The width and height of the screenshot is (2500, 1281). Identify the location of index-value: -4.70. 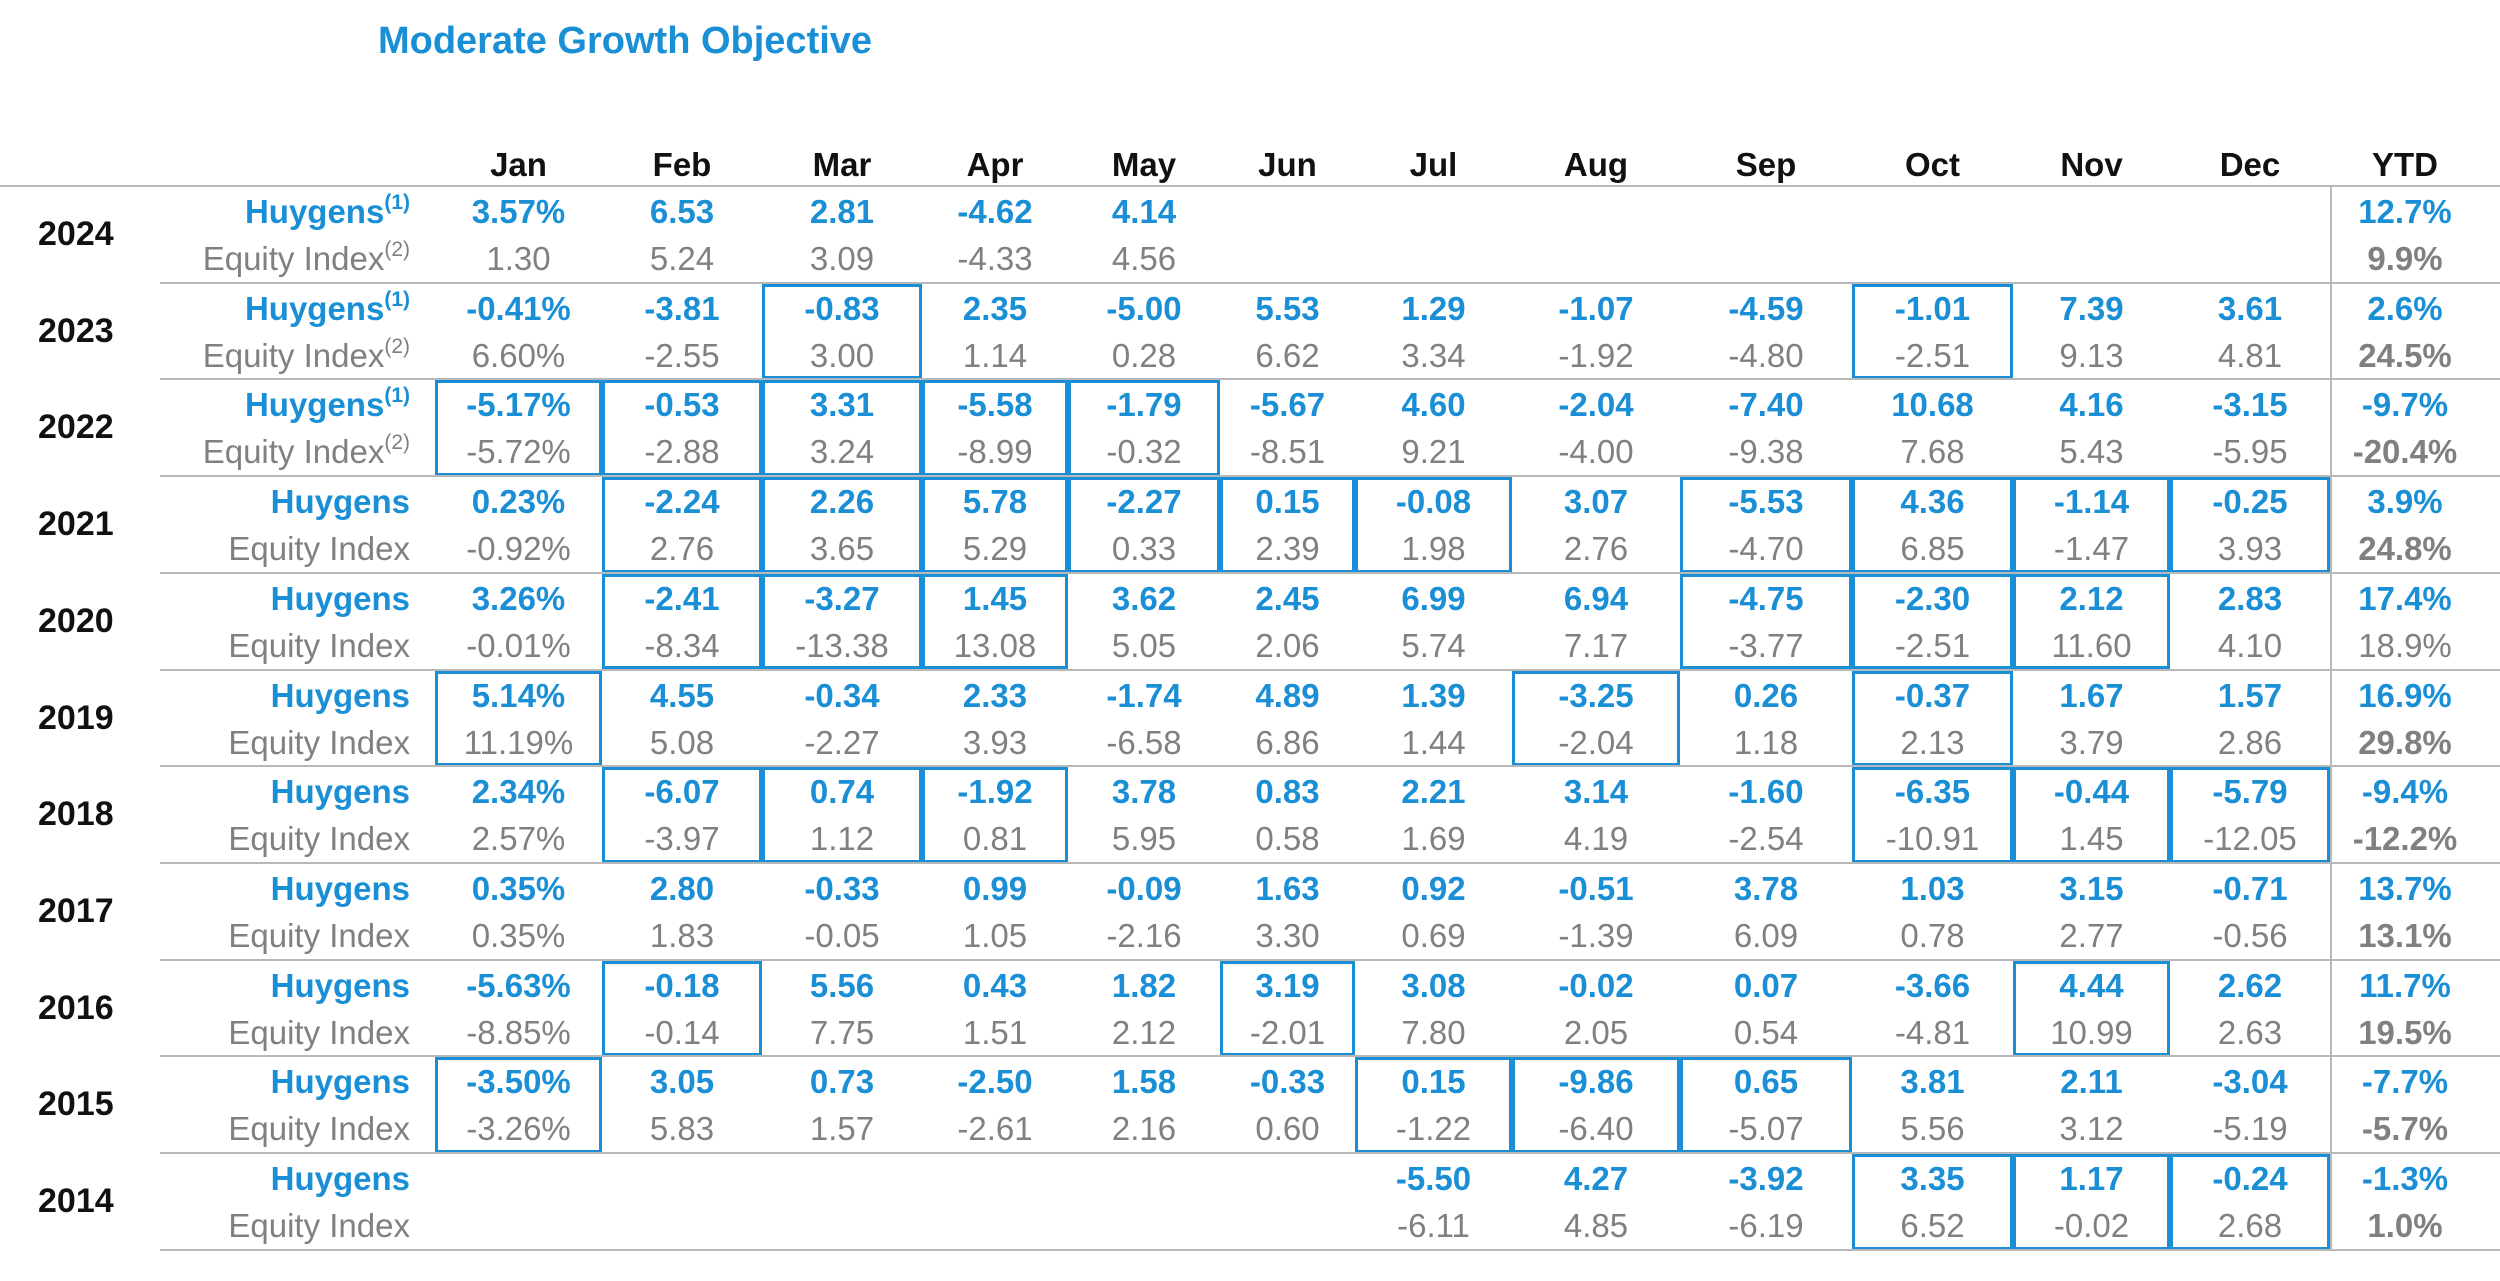
(1766, 549).